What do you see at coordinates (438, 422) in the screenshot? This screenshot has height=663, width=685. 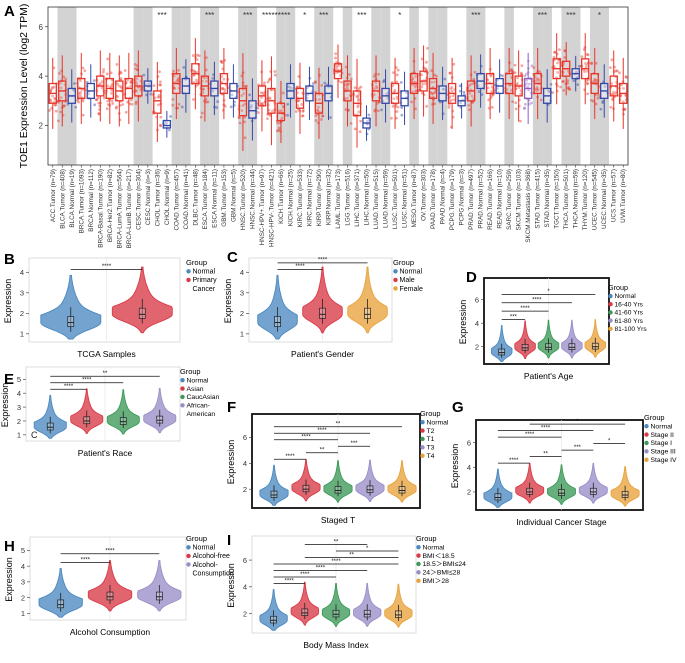 I see `legend-entry: Normal` at bounding box center [438, 422].